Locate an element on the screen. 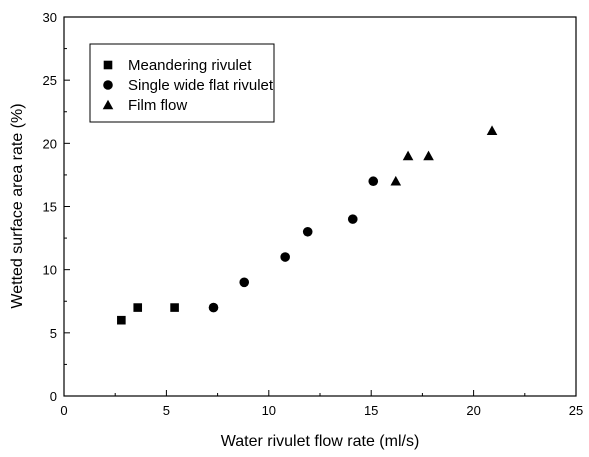  legend-marker-square is located at coordinates (108, 65).